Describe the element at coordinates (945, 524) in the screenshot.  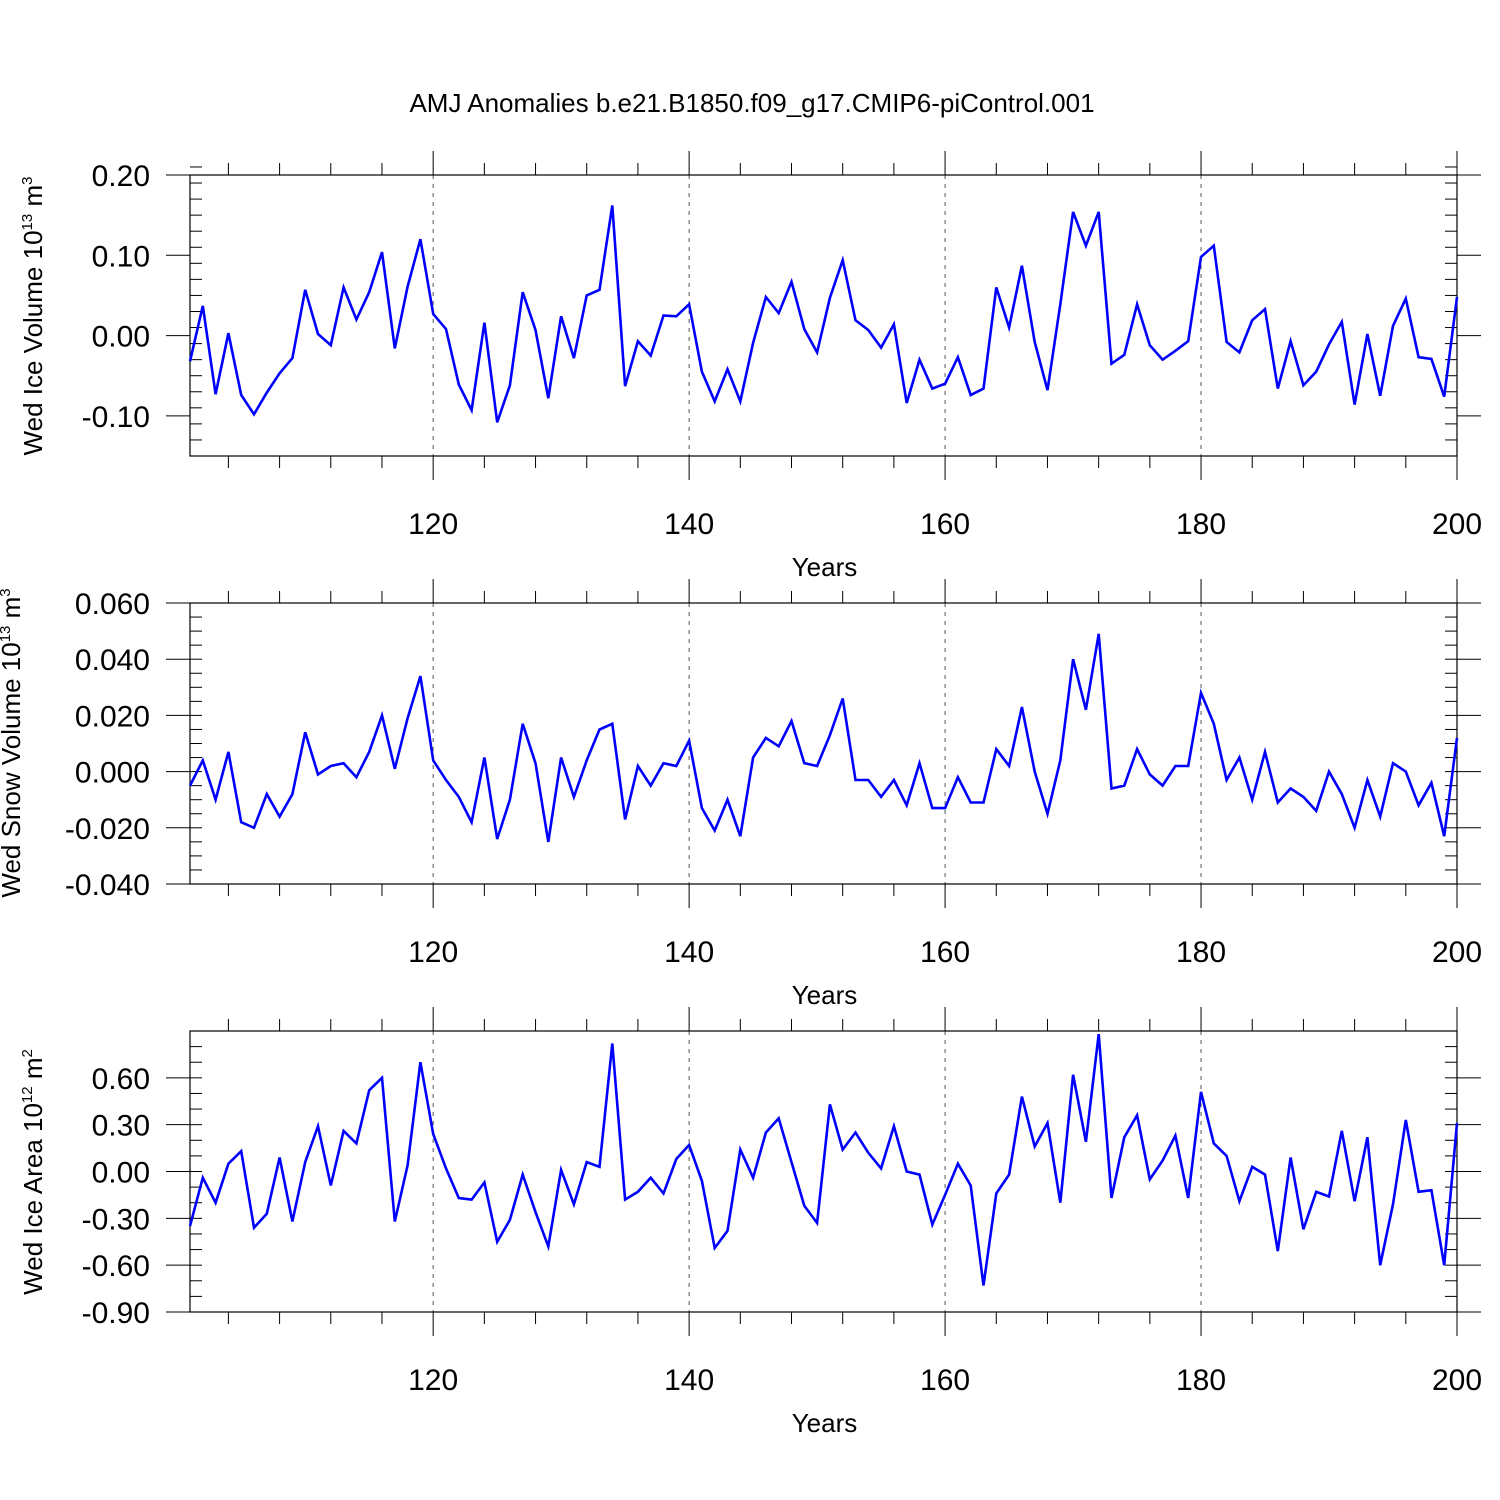
I see `ice-volume-x-tick-label: 160` at that location.